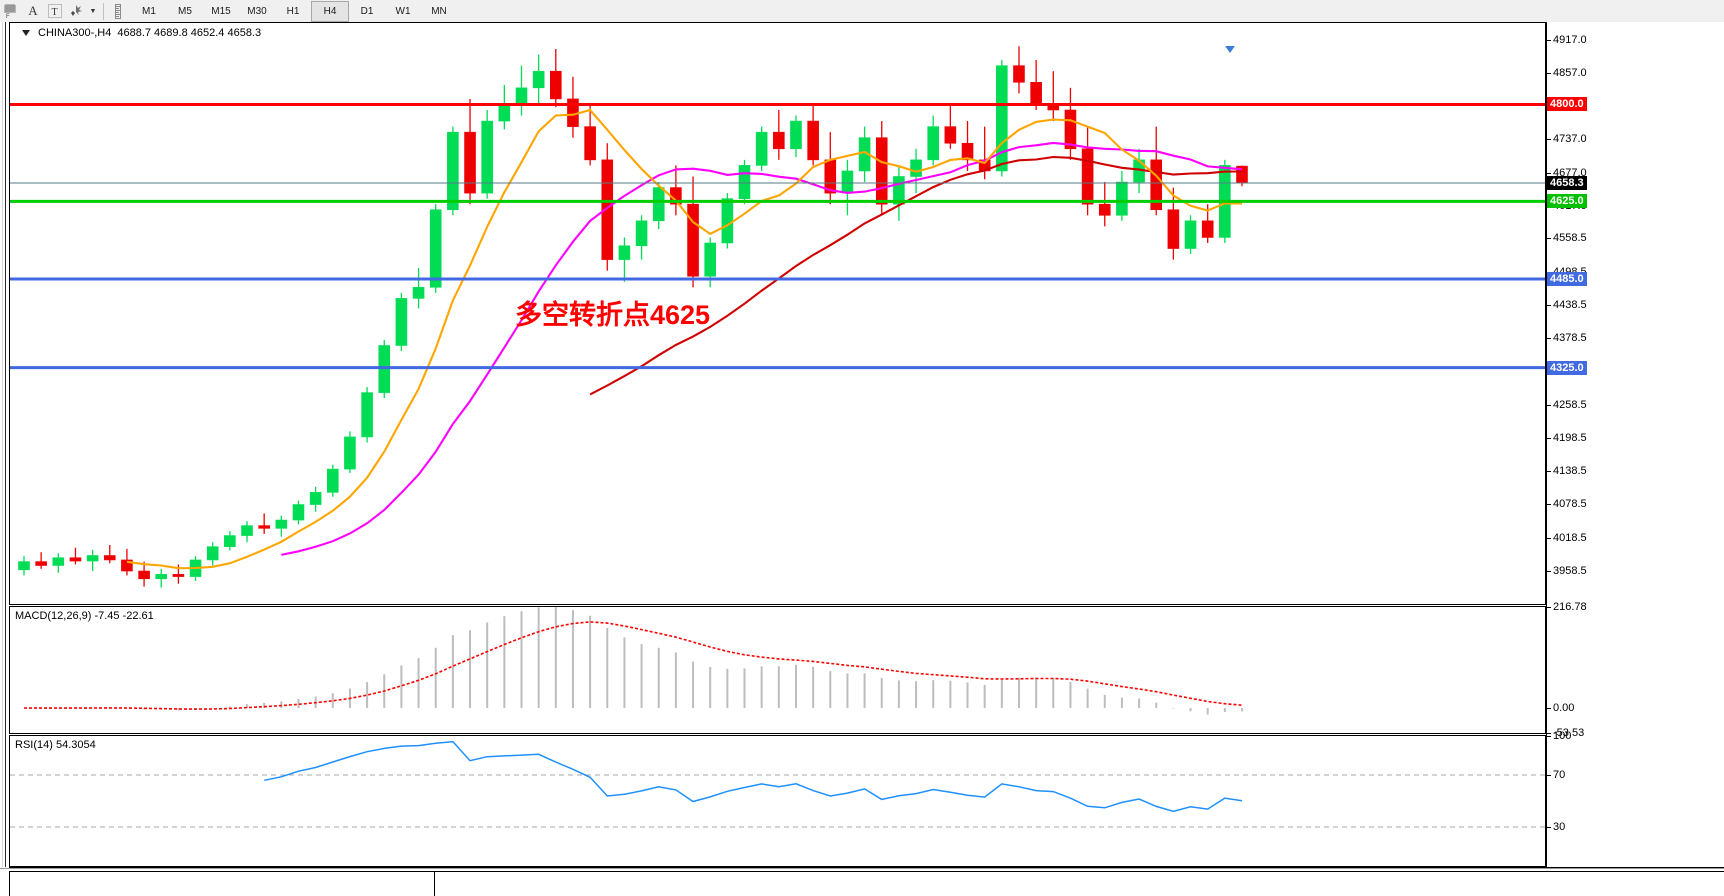 The width and height of the screenshot is (1724, 896). Describe the element at coordinates (330, 11) in the screenshot. I see `timeframe-h4: H4` at that location.